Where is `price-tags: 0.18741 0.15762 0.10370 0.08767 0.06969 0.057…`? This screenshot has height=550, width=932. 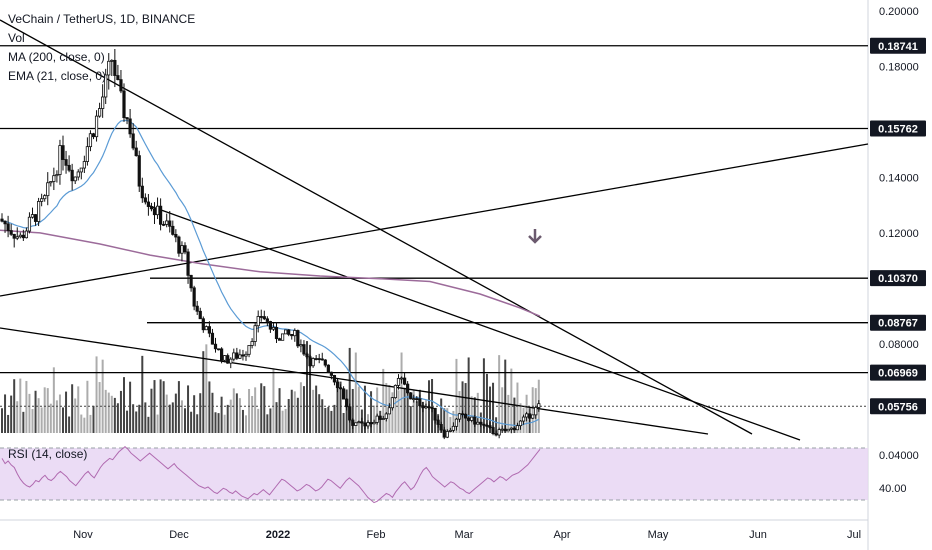
price-tags: 0.18741 0.15762 0.10370 0.08767 0.06969 0.057… is located at coordinates (898, 226).